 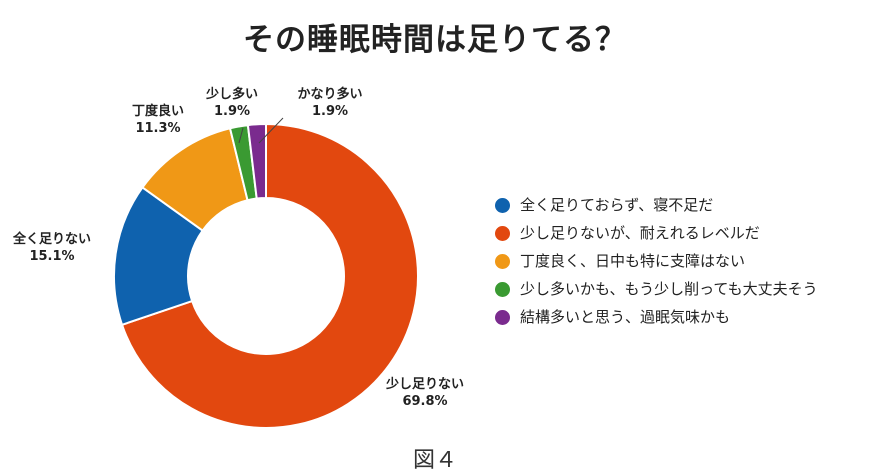 What do you see at coordinates (157, 128) in the screenshot?
I see `slice-value-choudo-yoi: 11.3%` at bounding box center [157, 128].